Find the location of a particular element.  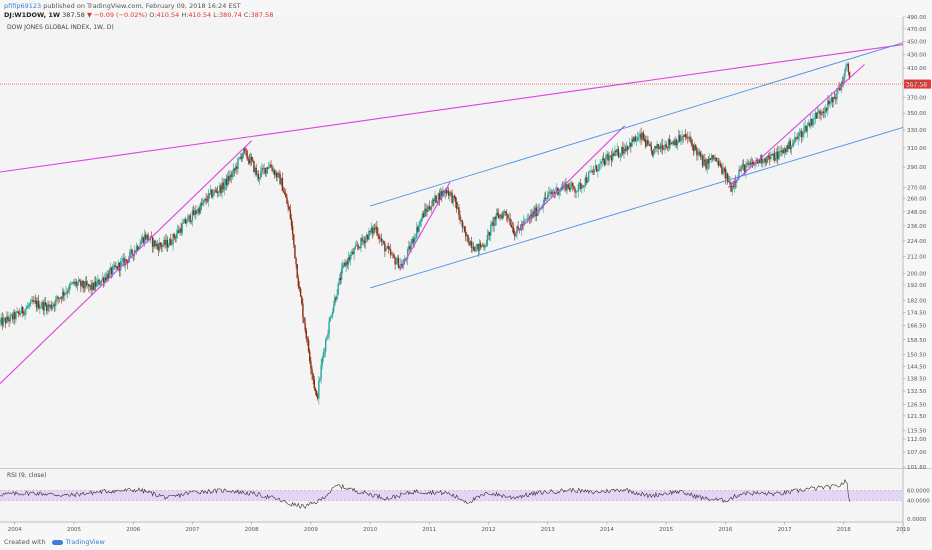

symbol-label: DJ:W1DOW, 1W is located at coordinates (32, 15).